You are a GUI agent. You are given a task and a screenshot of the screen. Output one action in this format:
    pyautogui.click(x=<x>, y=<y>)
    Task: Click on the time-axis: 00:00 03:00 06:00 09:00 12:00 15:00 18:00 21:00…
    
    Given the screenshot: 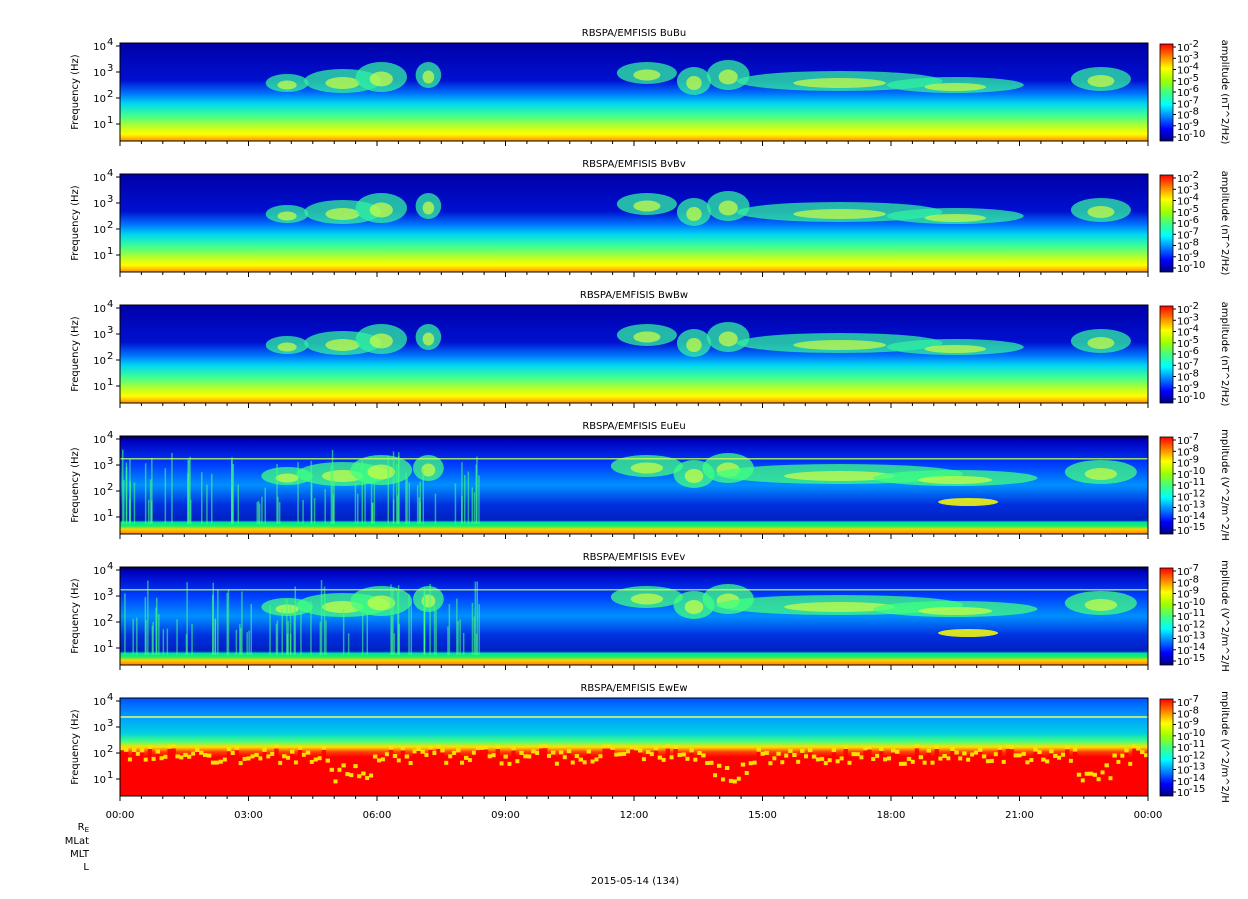 What is the action you would take?
    pyautogui.click(x=634, y=815)
    